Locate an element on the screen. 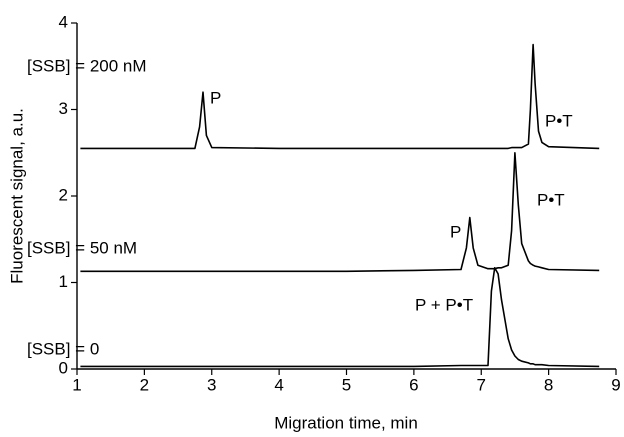 Image resolution: width=624 pixels, height=437 pixels. trace-label: [SSB] = 200 nM is located at coordinates (87, 65).